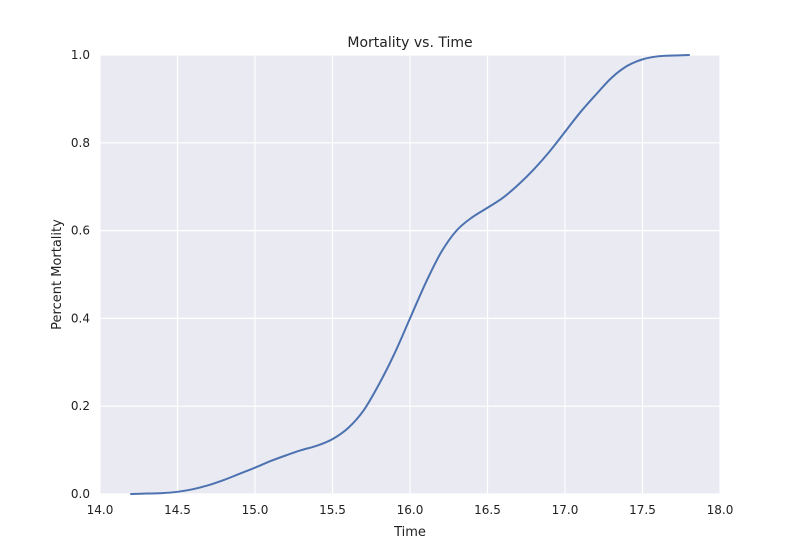 This screenshot has height=550, width=800. Describe the element at coordinates (100, 510) in the screenshot. I see `x-tick-label: 14.0` at that location.